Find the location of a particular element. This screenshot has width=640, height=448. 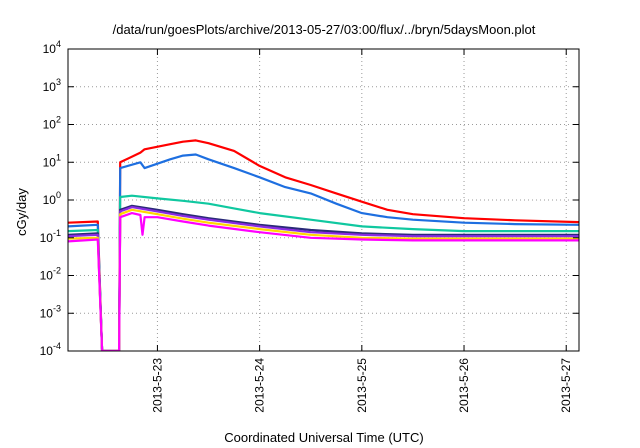

y-tick-label: 10⁻² is located at coordinates (50, 274).